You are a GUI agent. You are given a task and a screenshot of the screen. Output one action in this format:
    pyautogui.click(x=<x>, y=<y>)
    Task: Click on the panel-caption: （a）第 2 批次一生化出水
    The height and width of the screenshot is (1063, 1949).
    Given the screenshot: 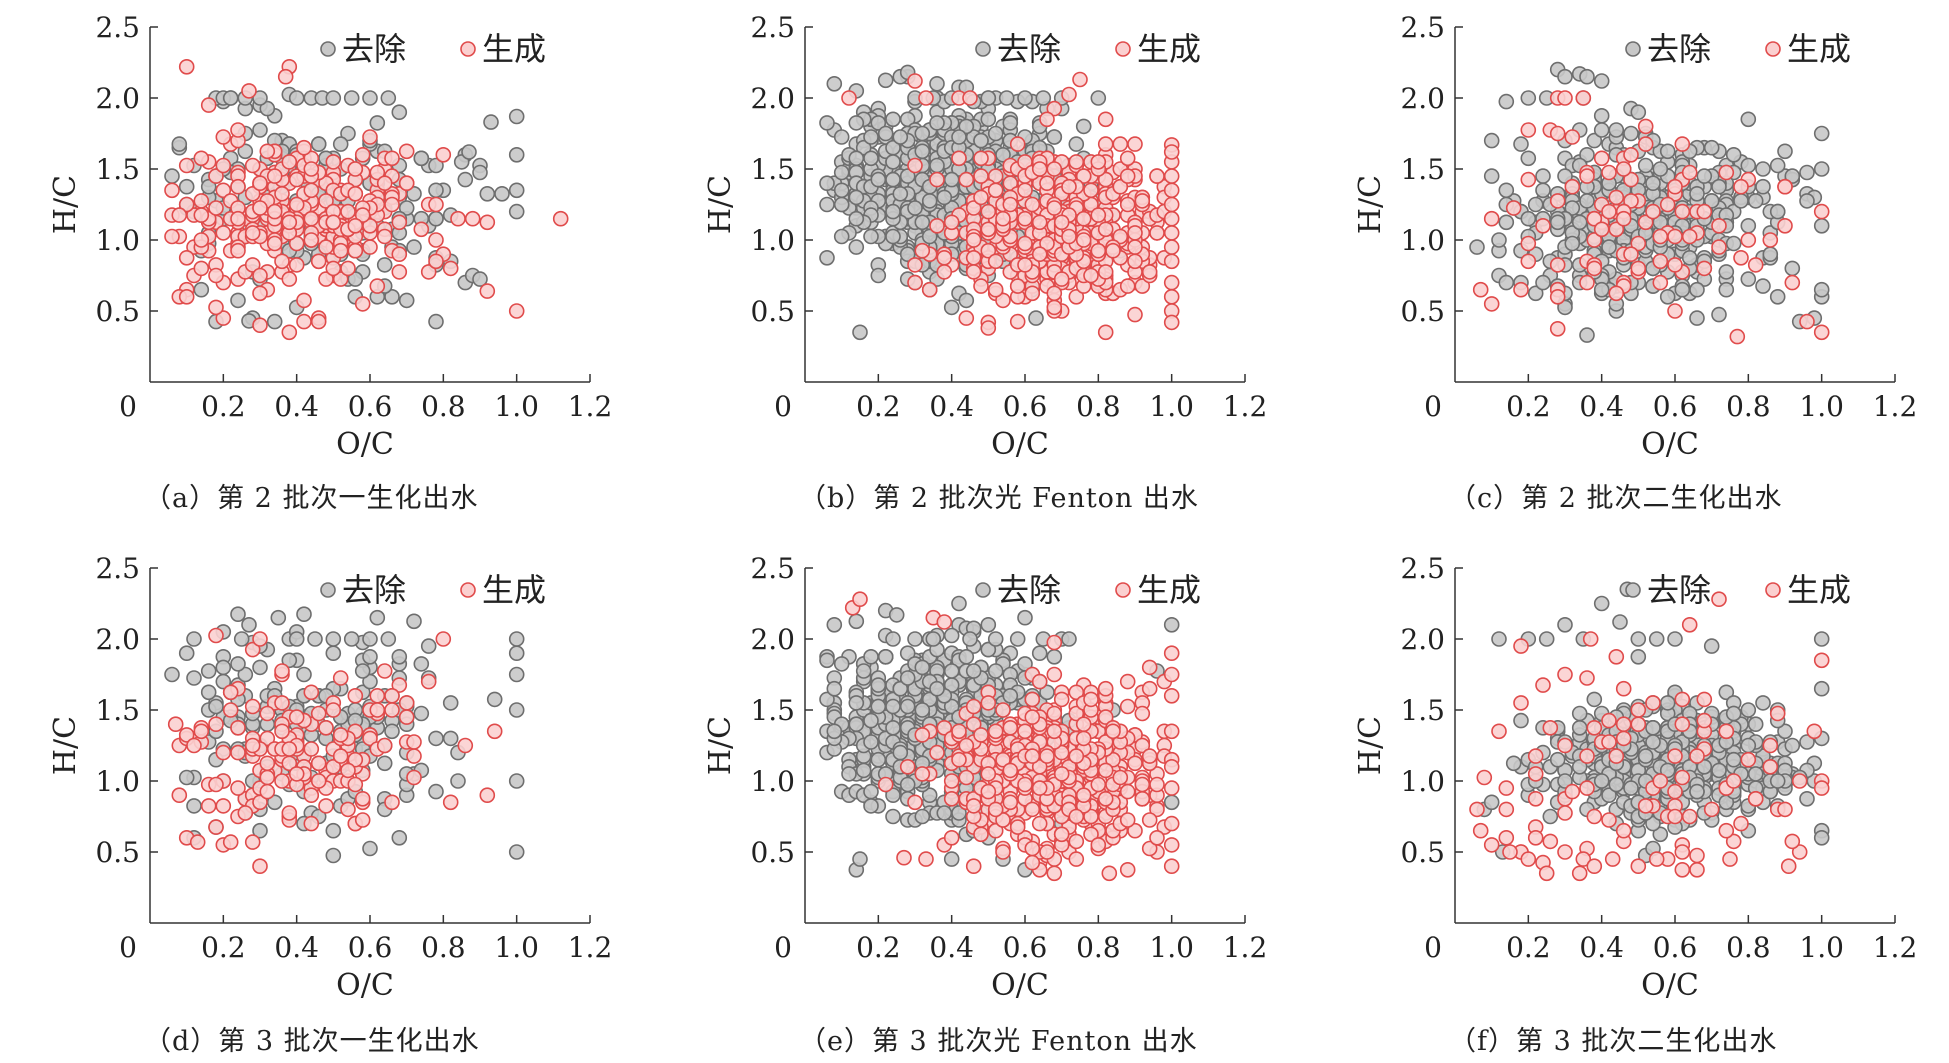 What is the action you would take?
    pyautogui.click(x=311, y=498)
    